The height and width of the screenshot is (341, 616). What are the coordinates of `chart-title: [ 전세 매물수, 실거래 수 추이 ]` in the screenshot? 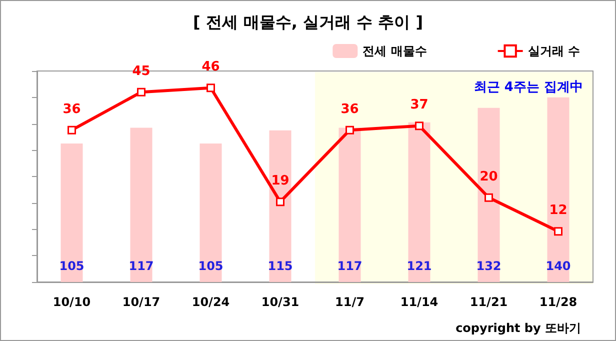 It's located at (308, 22).